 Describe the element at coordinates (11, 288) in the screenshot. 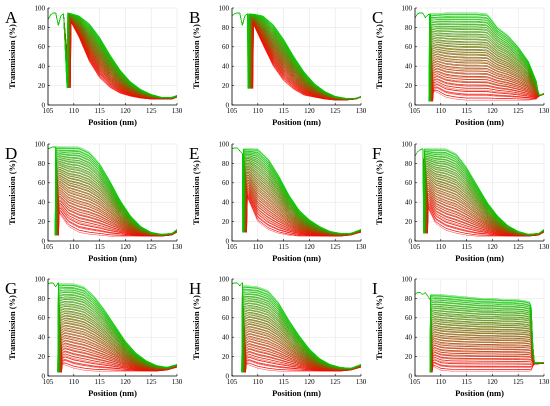

I see `panel-label: G` at that location.